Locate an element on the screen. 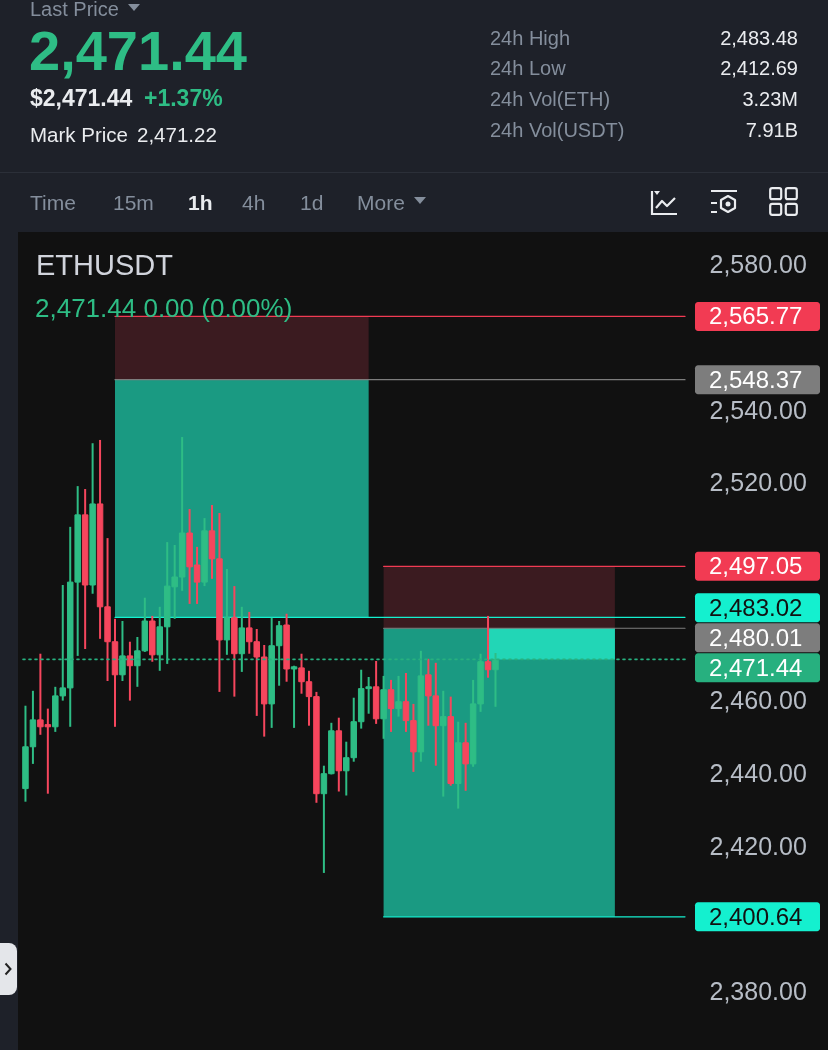 The image size is (828, 1050). text: Time is located at coordinates (53, 203).